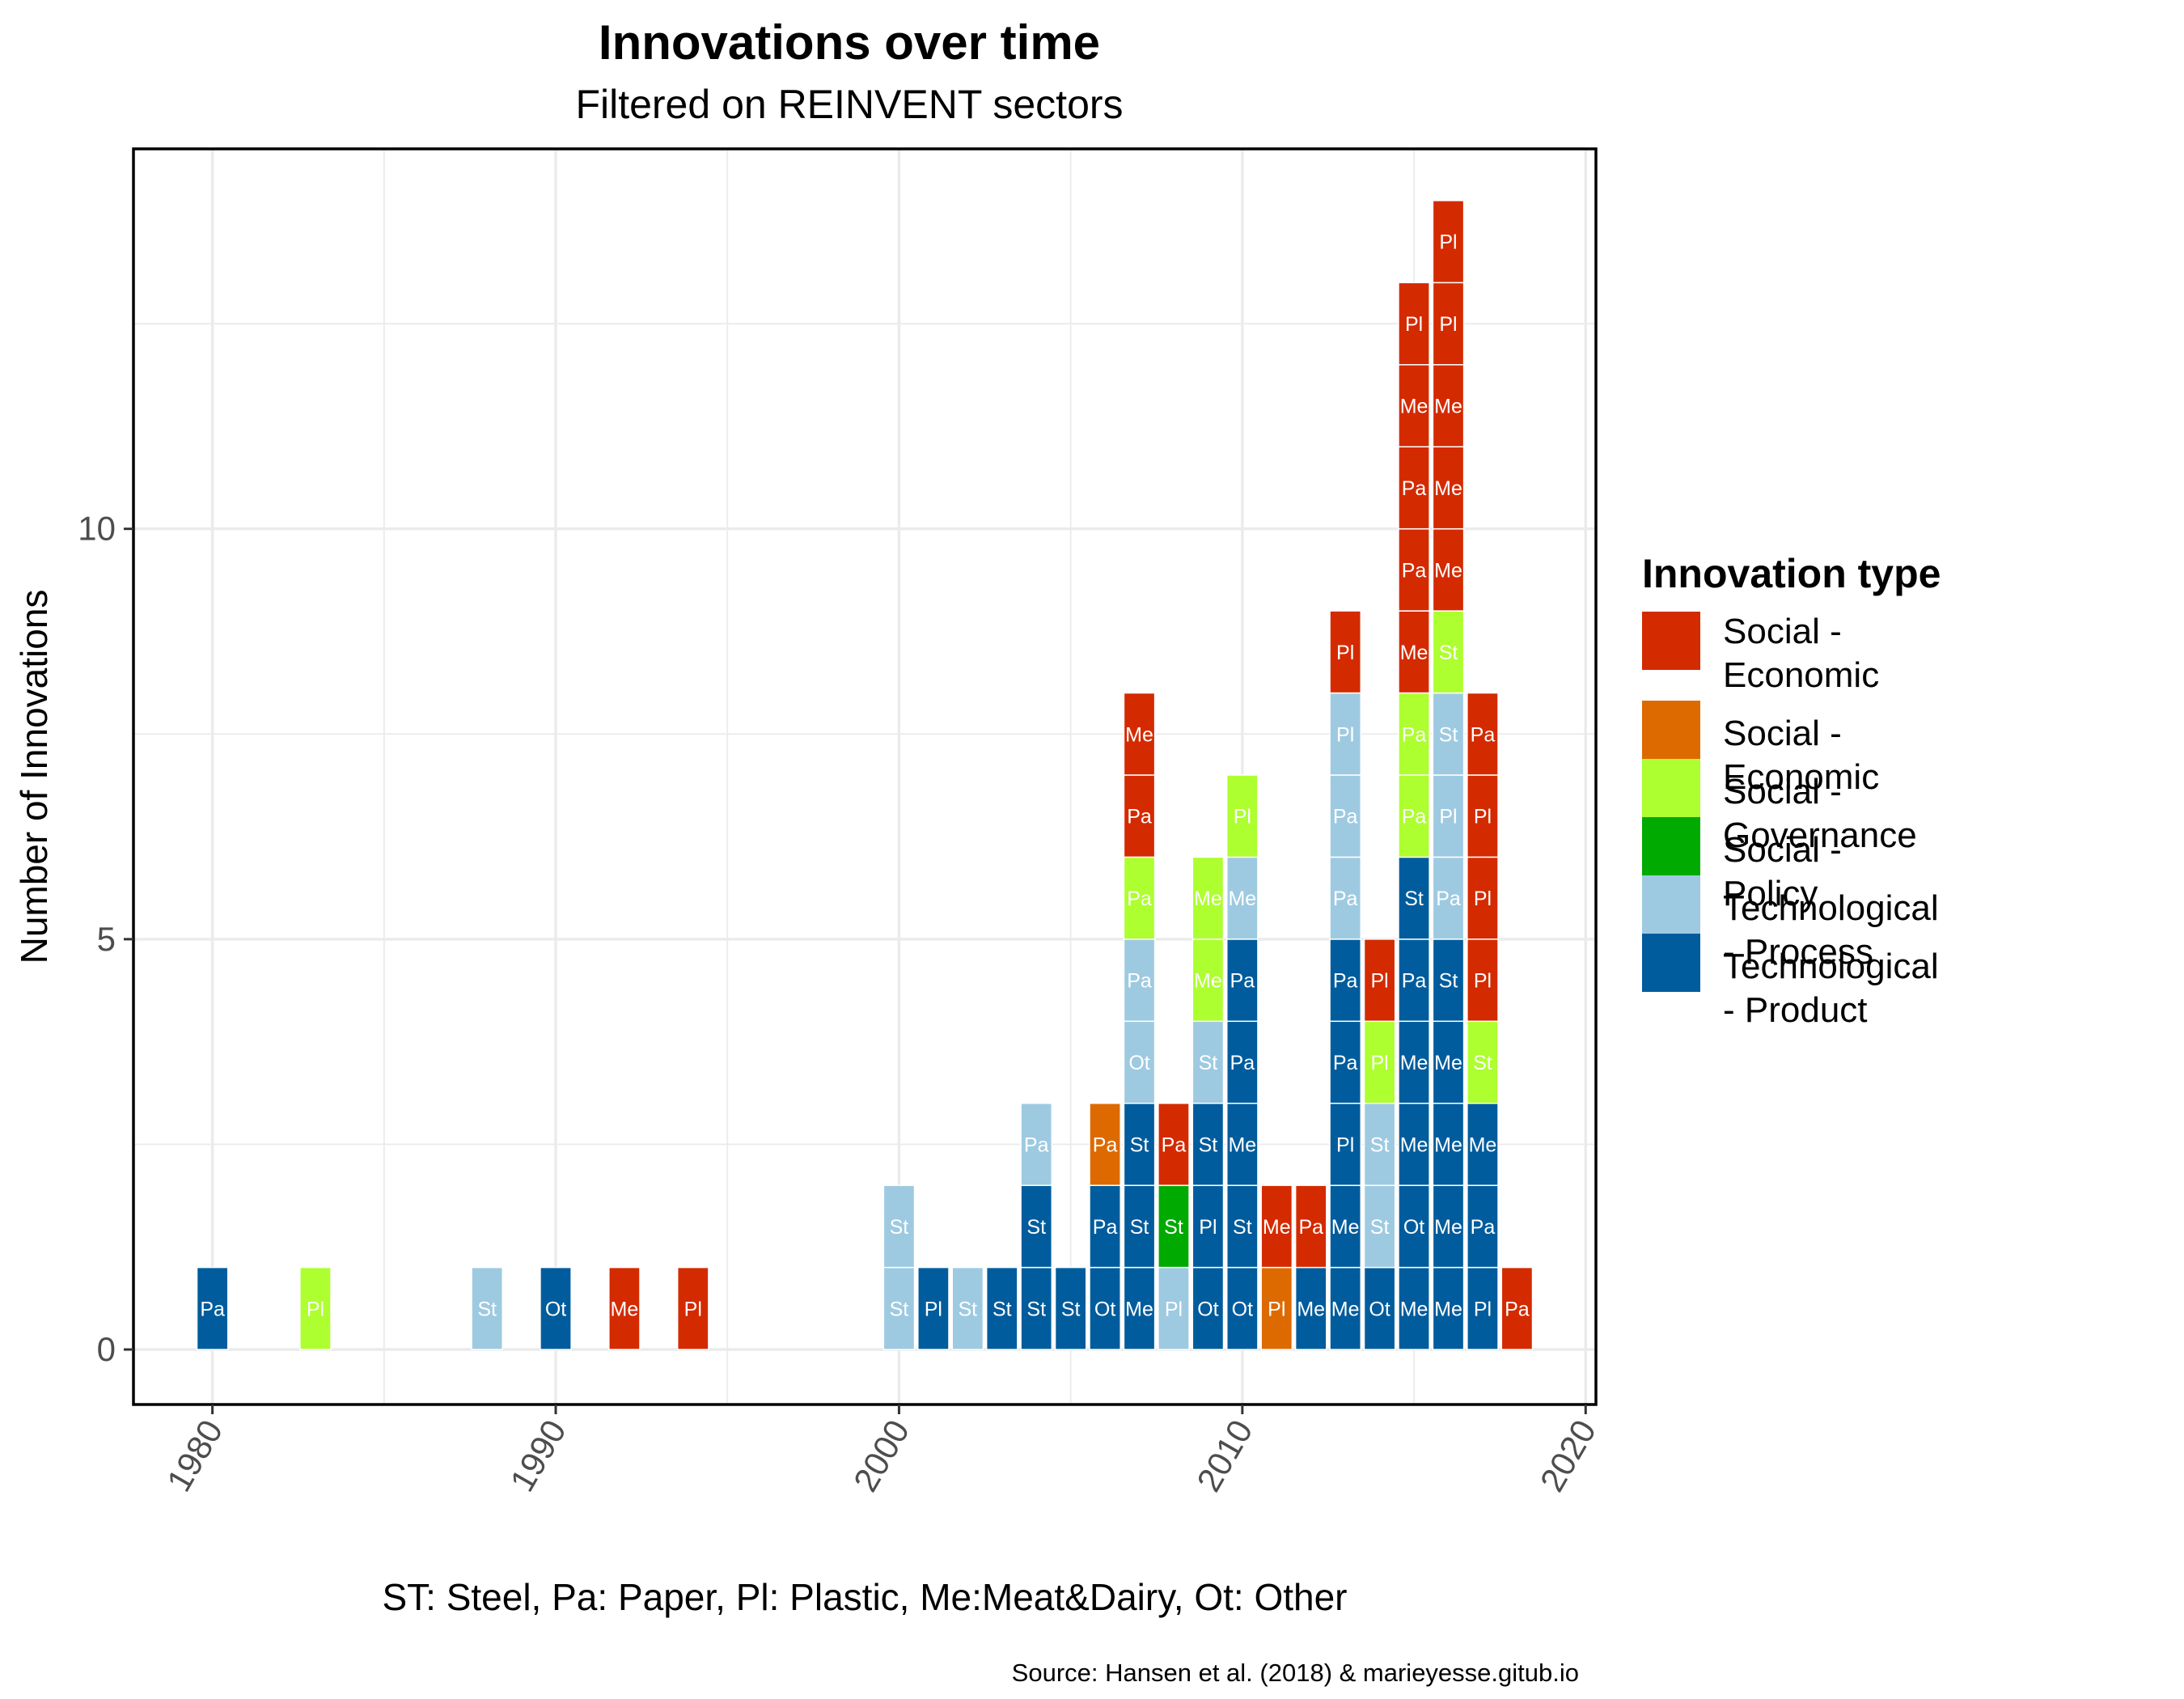 The width and height of the screenshot is (2184, 1699). Describe the element at coordinates (849, 104) in the screenshot. I see `chart-subtitle: Filtered on REINVENT sectors` at that location.